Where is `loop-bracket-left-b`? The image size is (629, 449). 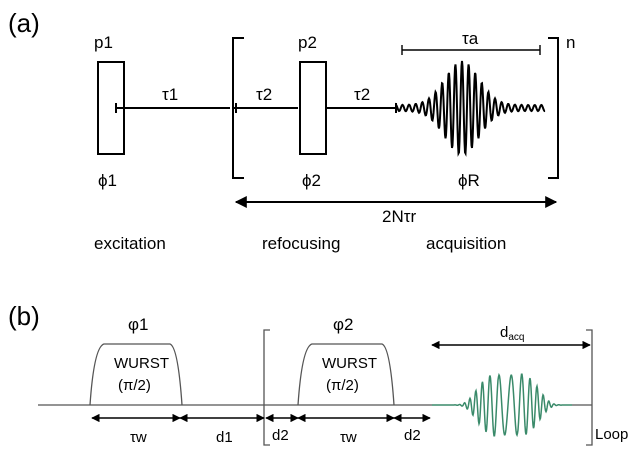 loop-bracket-left-b is located at coordinates (266, 387).